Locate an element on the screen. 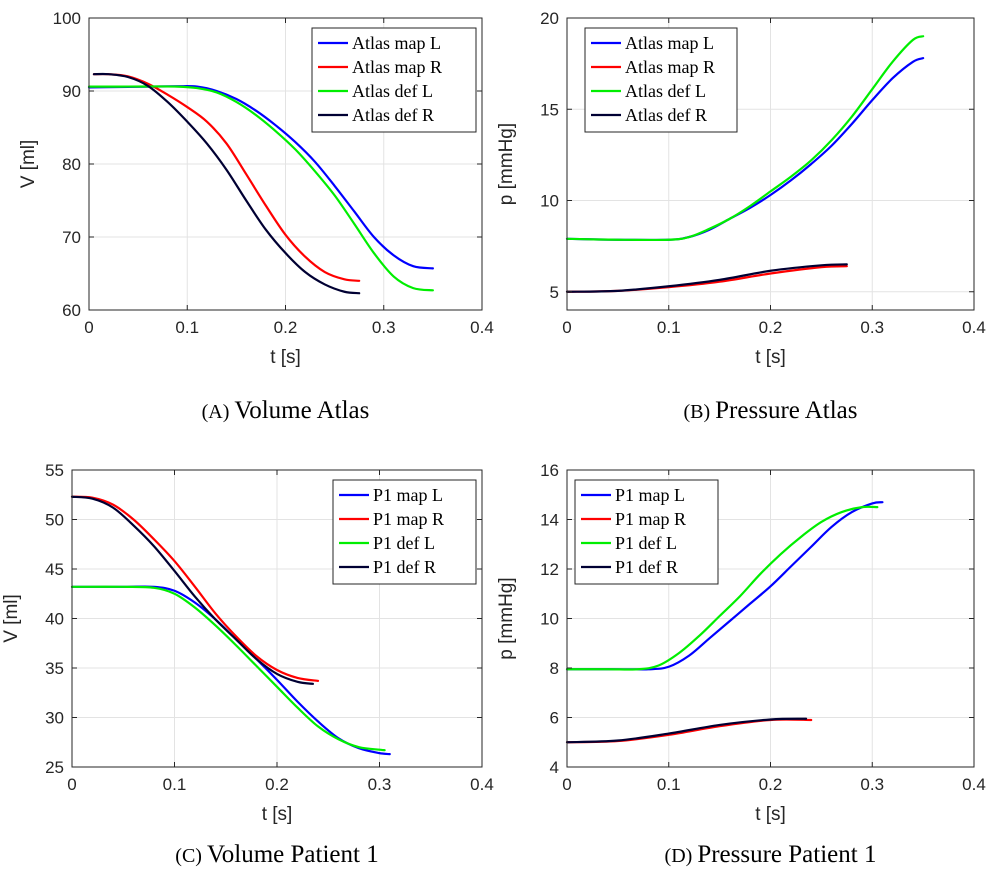 The height and width of the screenshot is (881, 991). series-line-atlas-map-r is located at coordinates (706, 279).